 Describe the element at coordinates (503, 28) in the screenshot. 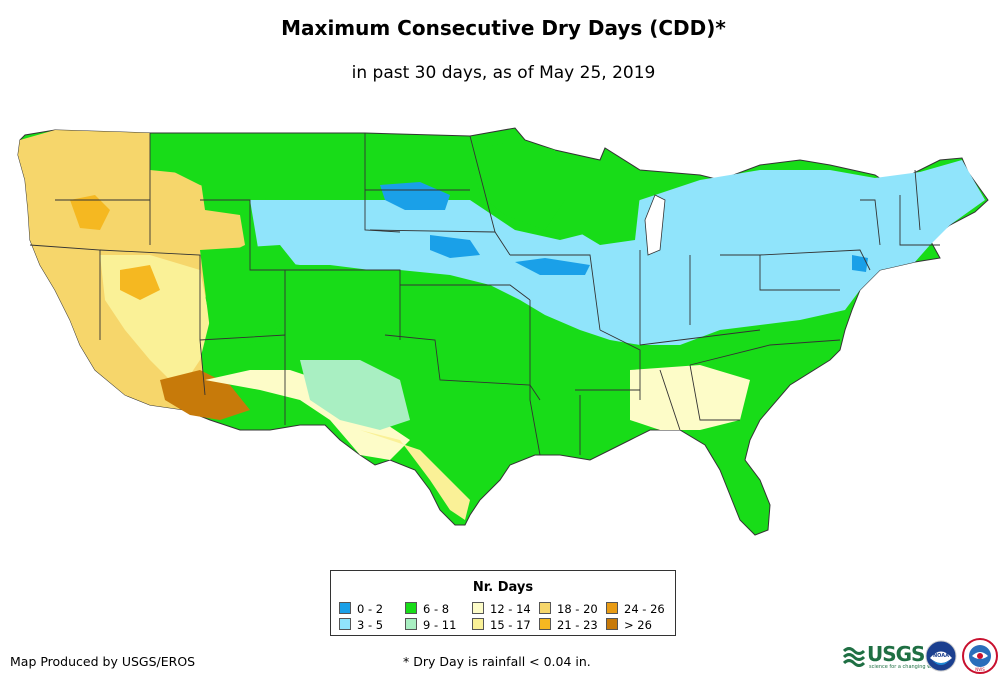

I see `map-title: Maximum Consecutive Dry Days (CDD)*` at that location.